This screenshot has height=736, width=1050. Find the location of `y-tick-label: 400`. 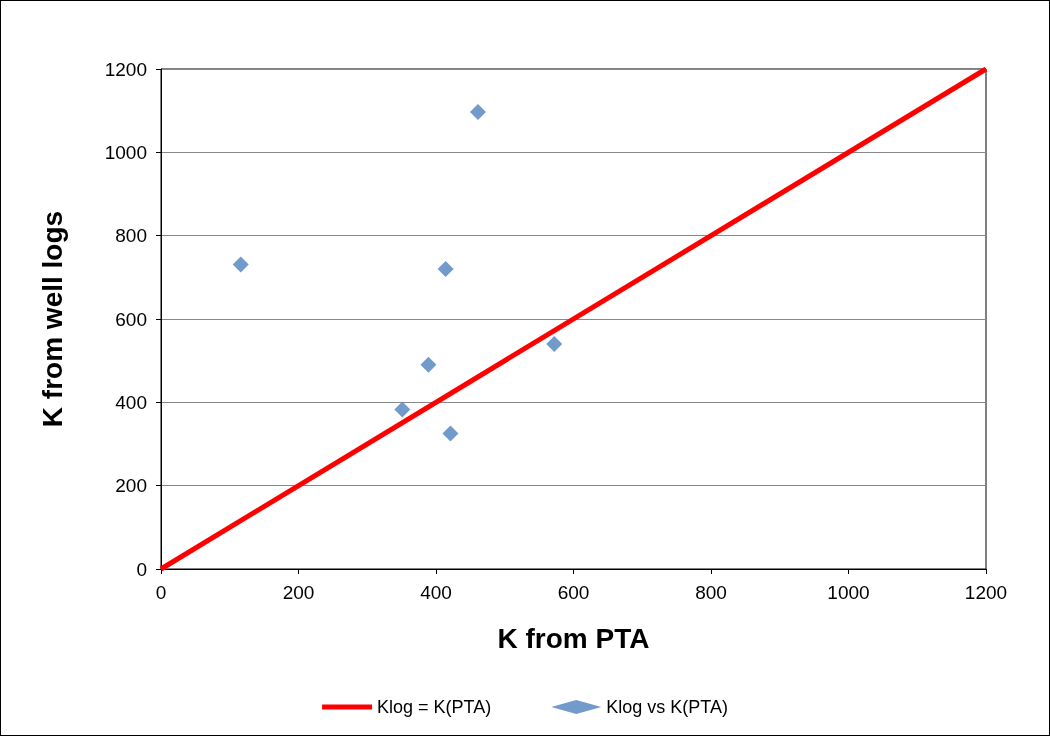

y-tick-label: 400 is located at coordinates (131, 402).